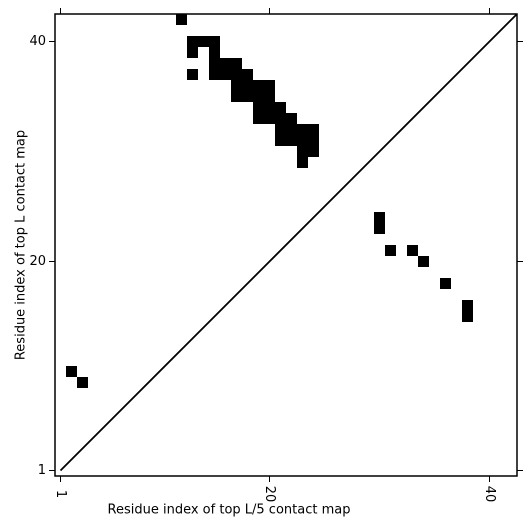 This screenshot has height=531, width=531. Describe the element at coordinates (21, 245) in the screenshot. I see `y-axis-label: Residue index of top L contact map` at that location.